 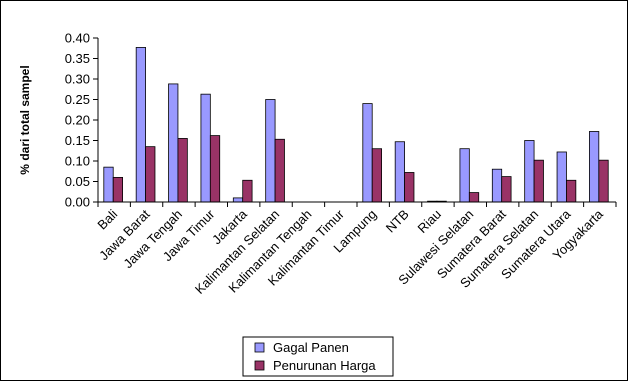 I want to click on legend: Gagal Panen Penurunan Harga, so click(x=318, y=356).